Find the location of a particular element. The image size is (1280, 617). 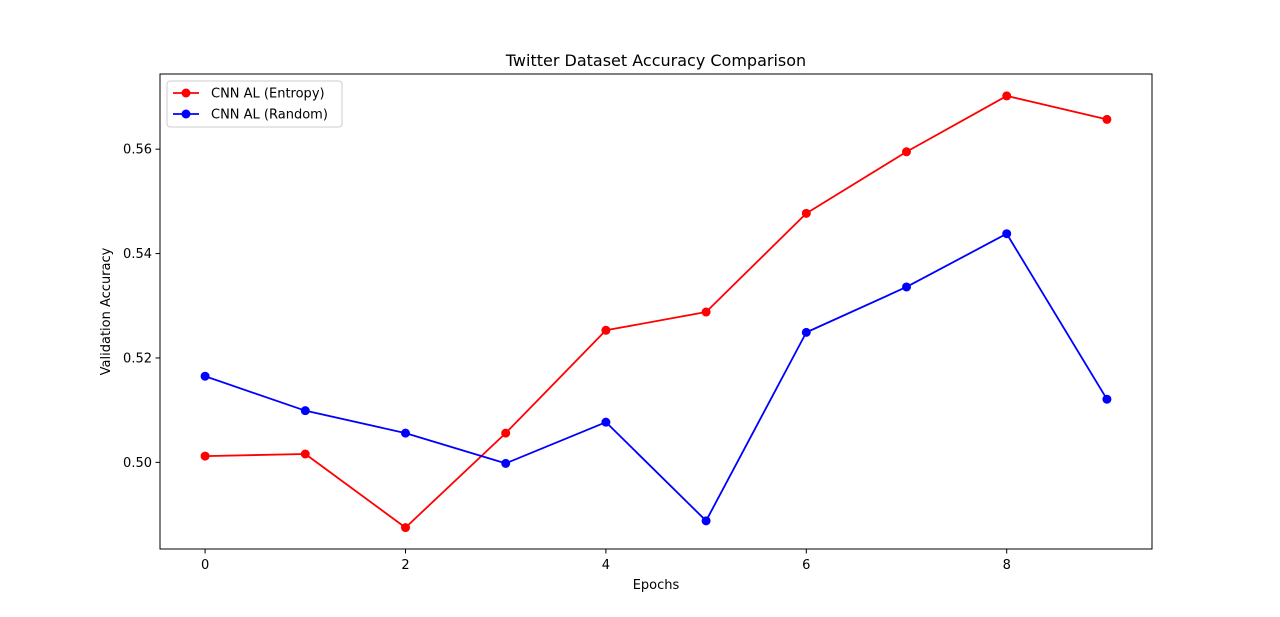

y-axis-label: Validation Accuracy is located at coordinates (106, 311).